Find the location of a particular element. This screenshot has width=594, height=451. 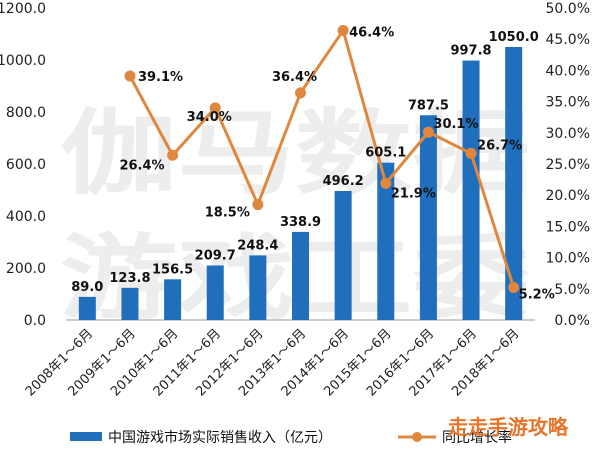

right-axis-tick-label: 0.0% is located at coordinates (572, 321).